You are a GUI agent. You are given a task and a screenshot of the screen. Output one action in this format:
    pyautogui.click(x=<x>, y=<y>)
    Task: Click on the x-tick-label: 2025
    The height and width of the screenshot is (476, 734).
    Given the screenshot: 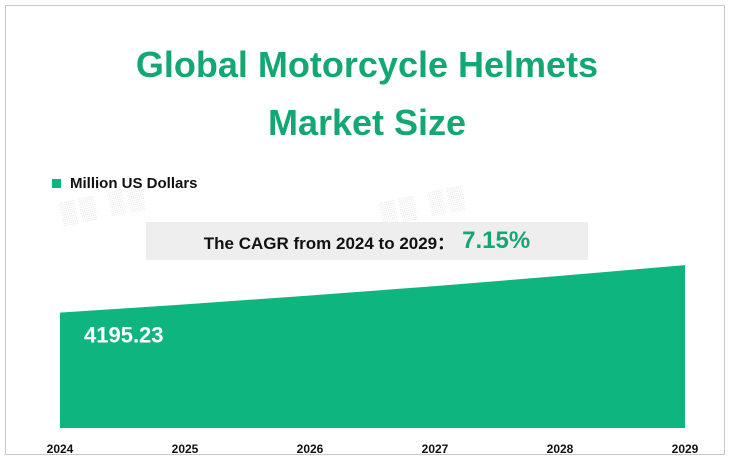 What is the action you would take?
    pyautogui.click(x=185, y=449)
    